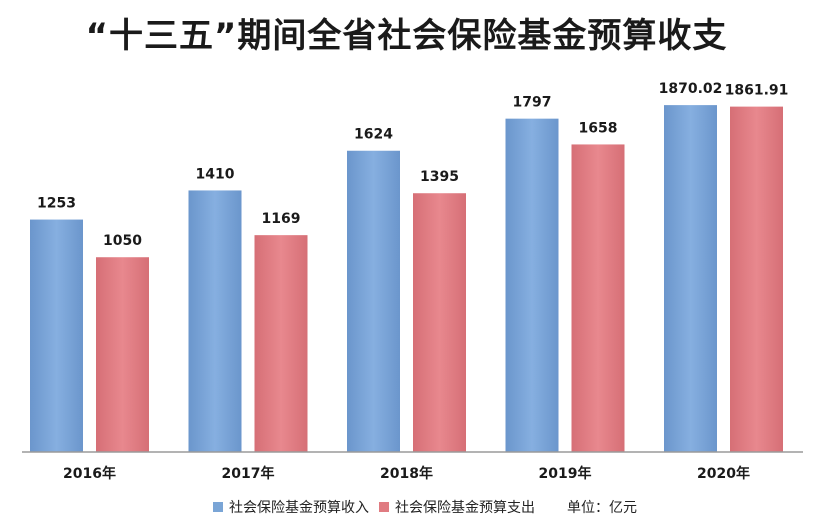 Image resolution: width=813 pixels, height=530 pixels. What do you see at coordinates (602, 508) in the screenshot?
I see `unit-label: 单位：亿元` at bounding box center [602, 508].